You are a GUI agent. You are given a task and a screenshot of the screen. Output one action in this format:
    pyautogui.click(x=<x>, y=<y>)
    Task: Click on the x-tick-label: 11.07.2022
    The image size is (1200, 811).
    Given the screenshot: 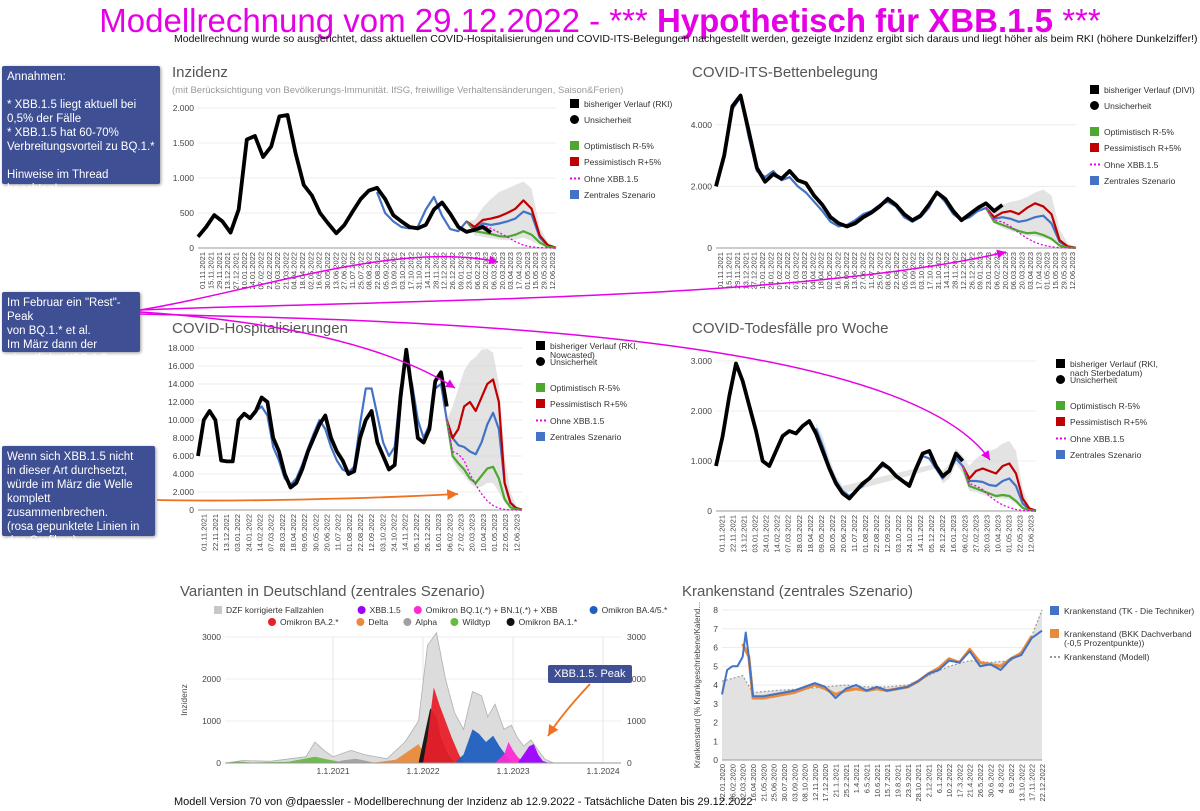 What is the action you would take?
    pyautogui.click(x=854, y=533)
    